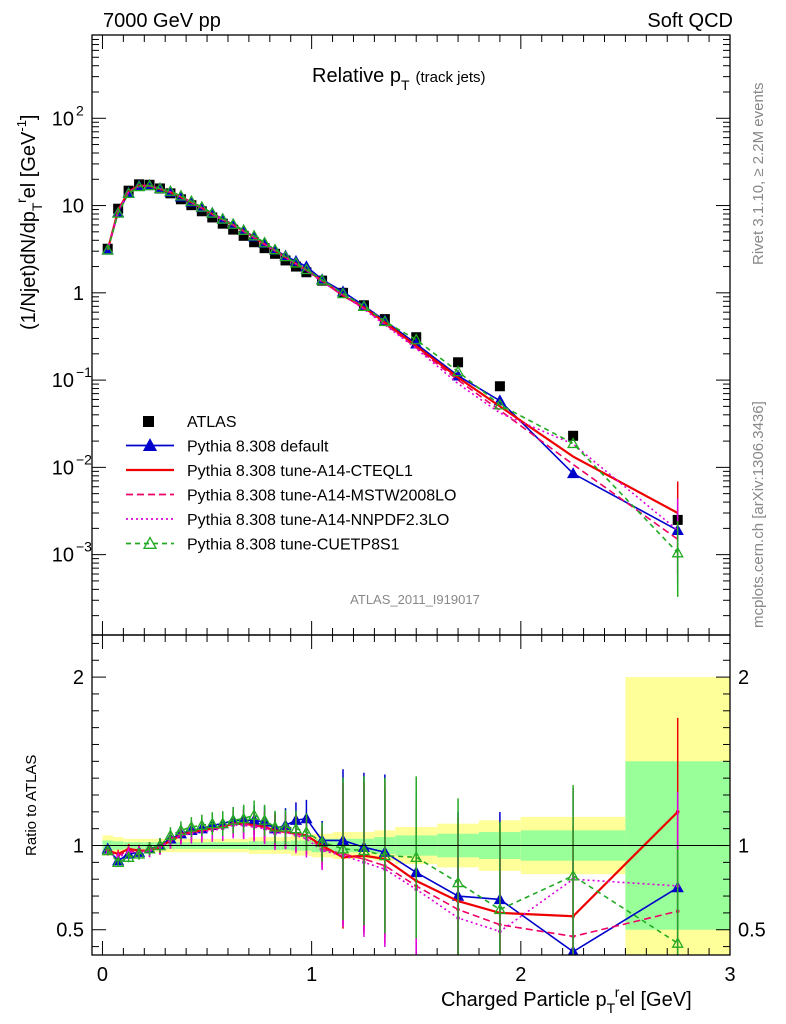 The width and height of the screenshot is (786, 1024). I want to click on top-ylabel-sup: r, so click(21, 200).